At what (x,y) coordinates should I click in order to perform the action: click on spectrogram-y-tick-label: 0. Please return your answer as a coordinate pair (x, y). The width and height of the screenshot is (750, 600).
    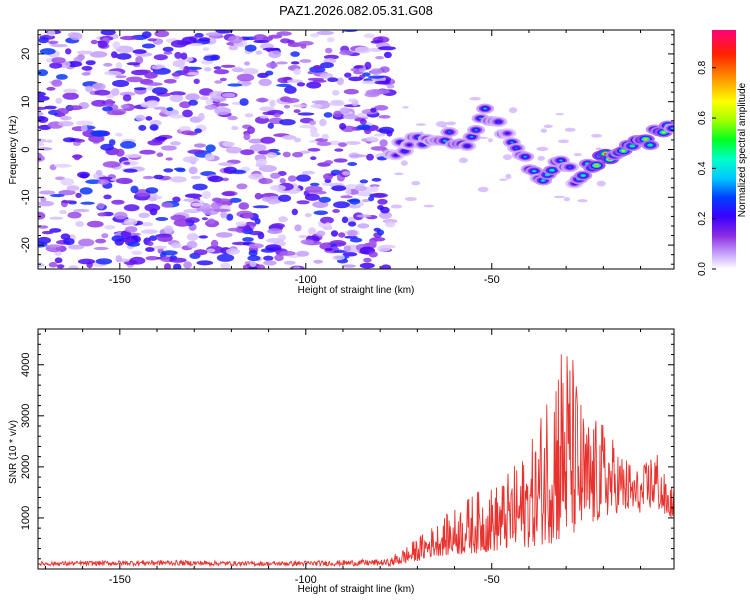
    Looking at the image, I should click on (26, 149).